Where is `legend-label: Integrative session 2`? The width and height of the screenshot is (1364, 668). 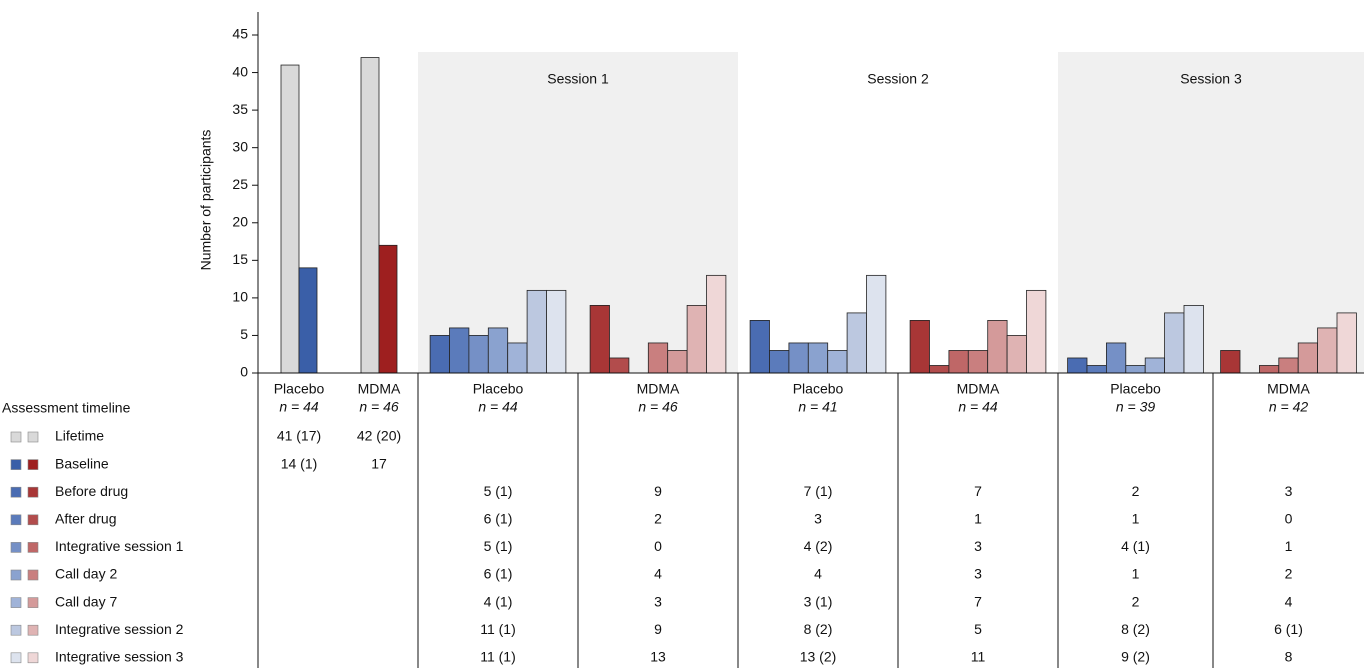
legend-label: Integrative session 2 is located at coordinates (119, 629).